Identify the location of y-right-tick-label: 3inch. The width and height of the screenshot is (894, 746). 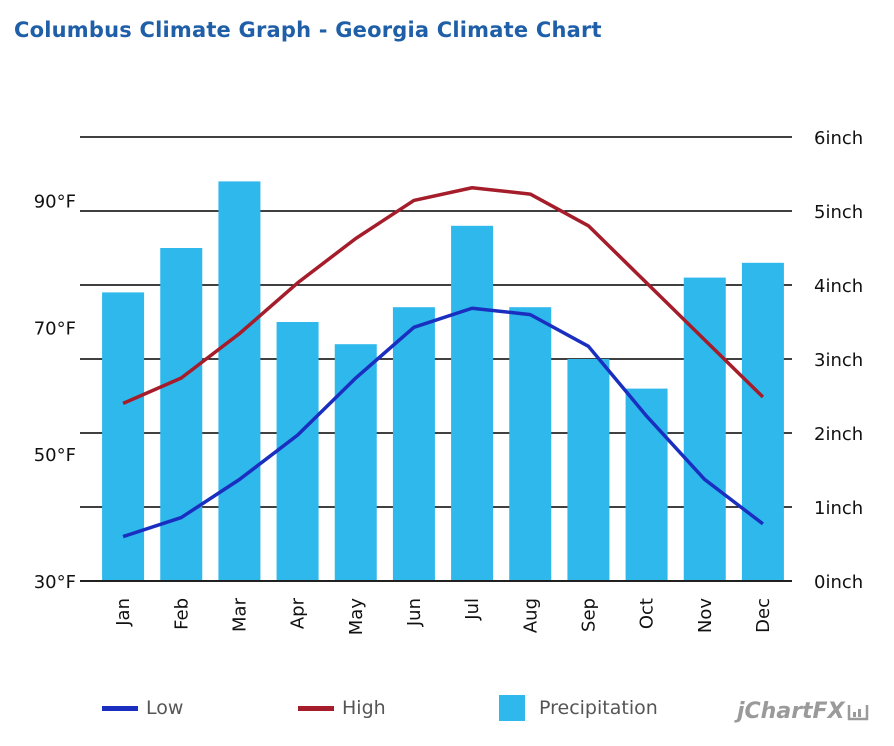
(838, 360).